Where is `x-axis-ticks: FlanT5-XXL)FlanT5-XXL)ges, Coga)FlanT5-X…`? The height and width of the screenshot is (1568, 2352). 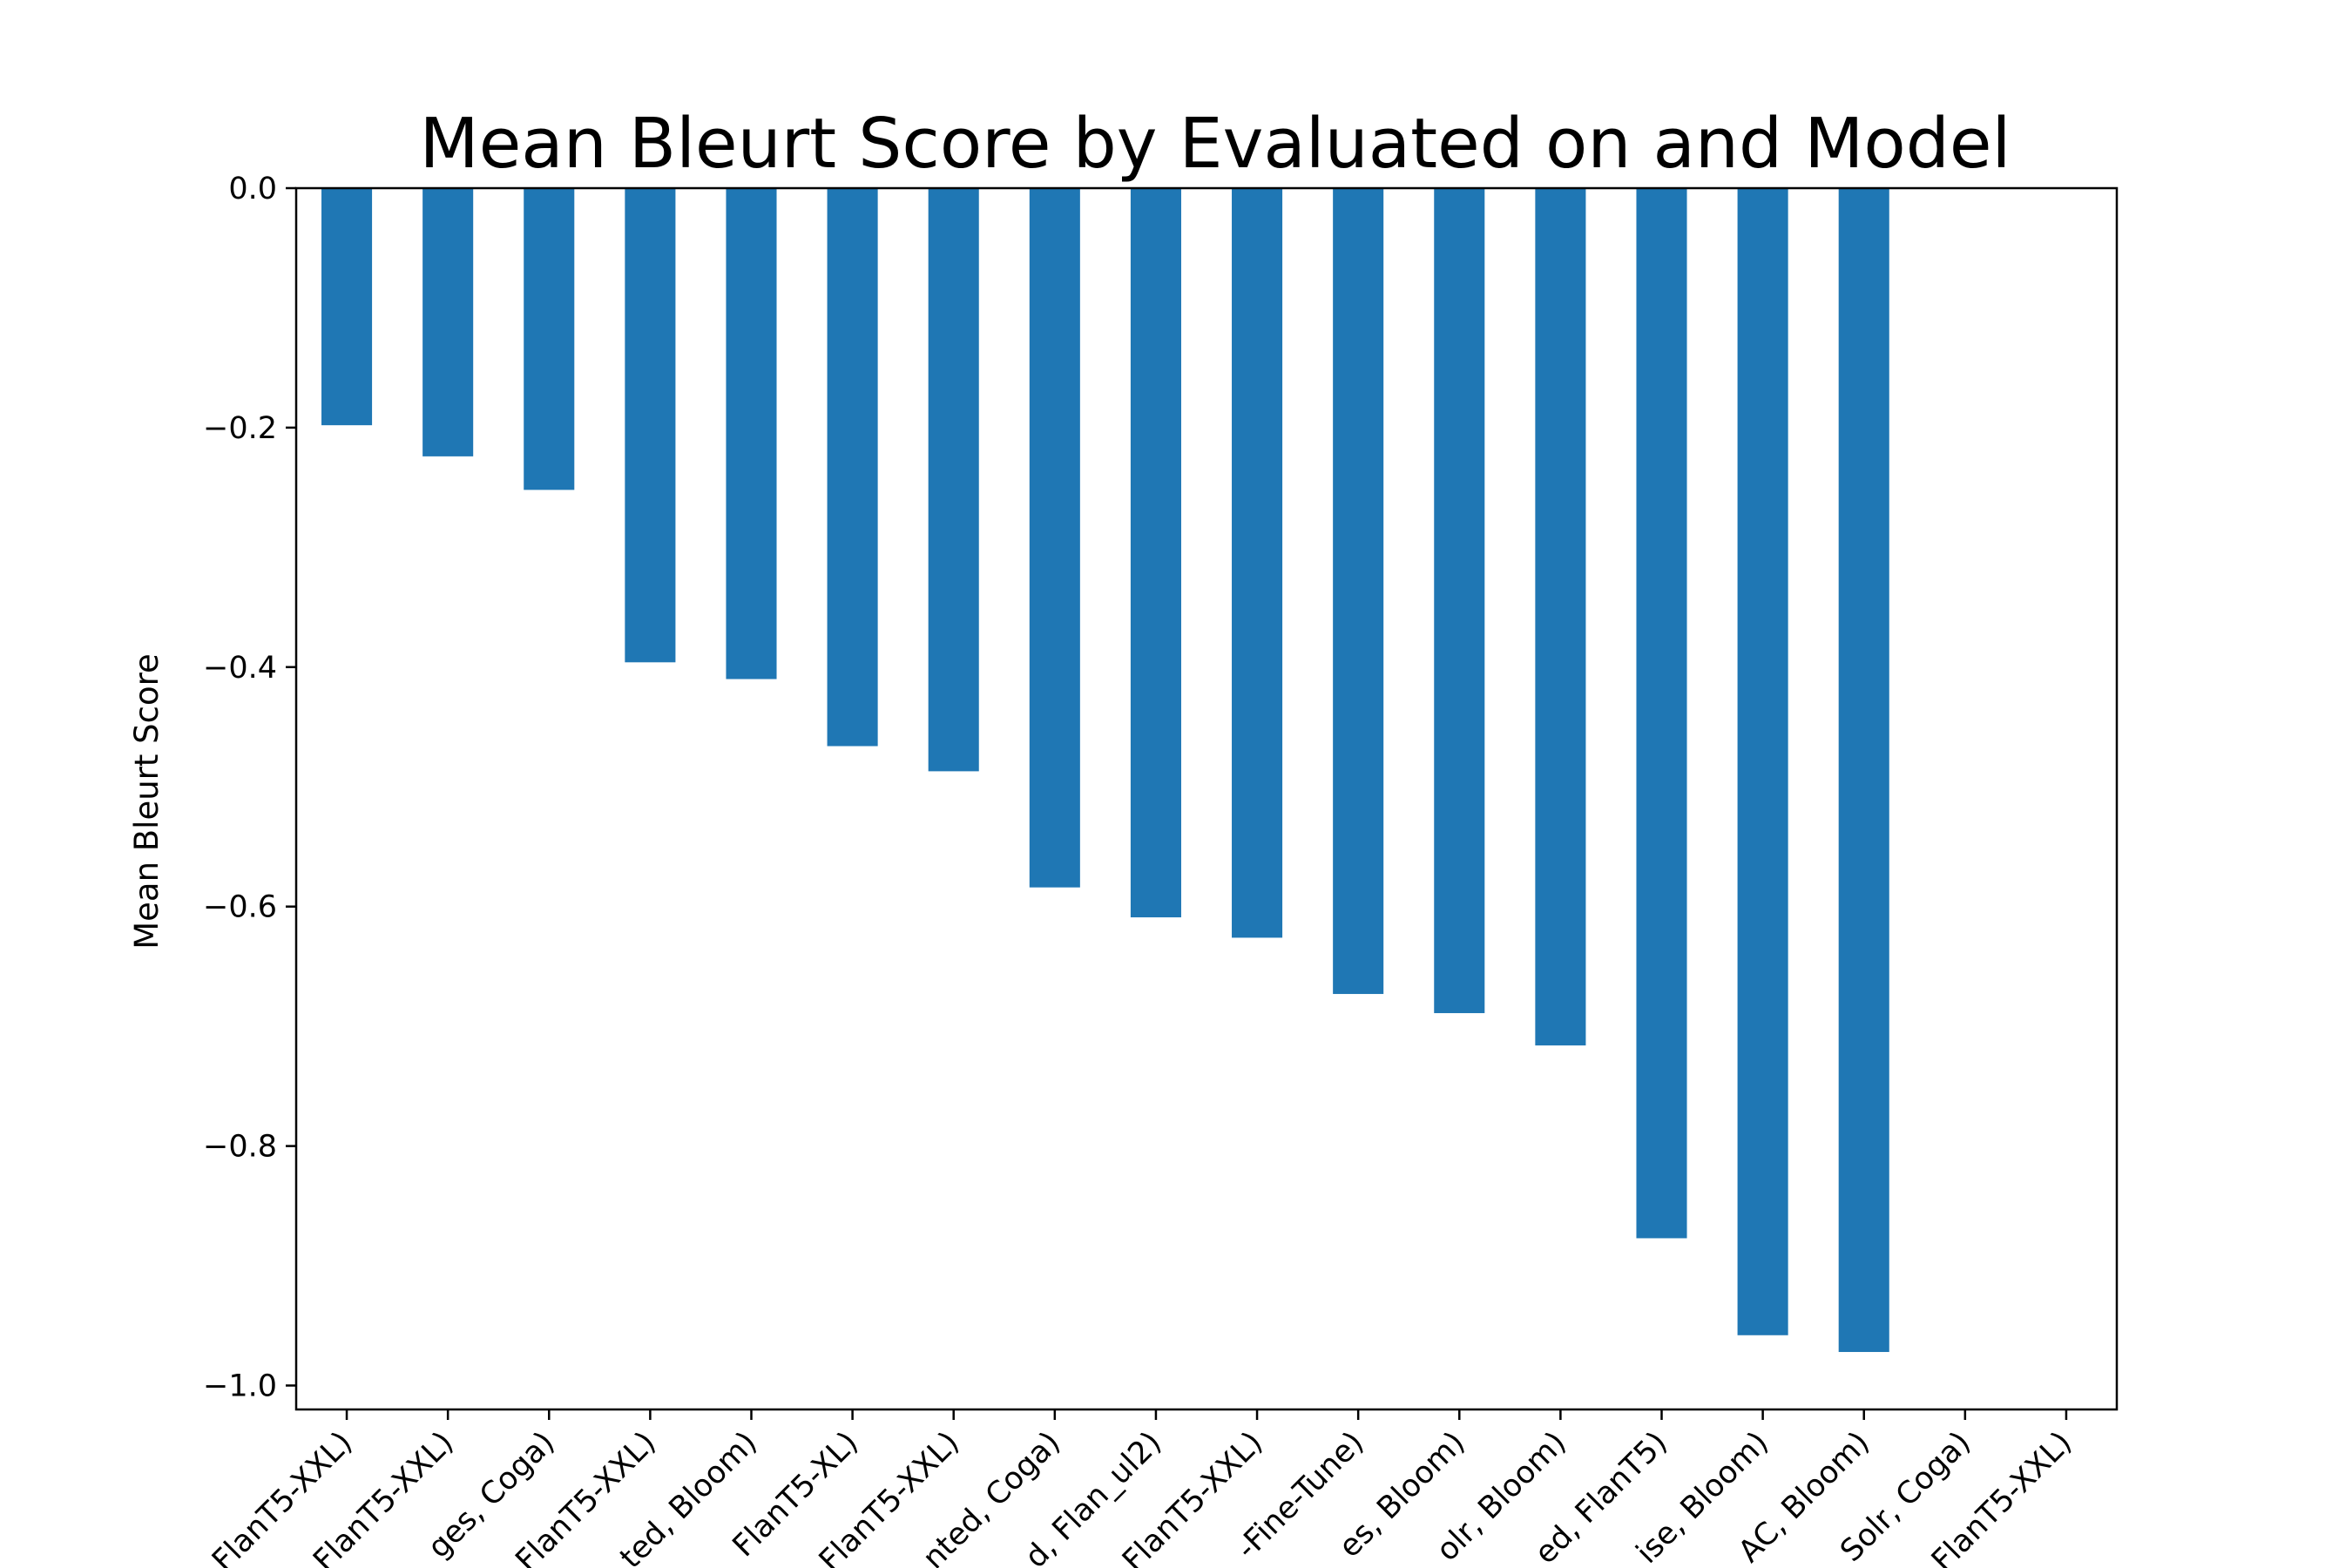
x-axis-ticks: FlanT5-XXL)FlanT5-XXL)ges, Coga)FlanT5-X… is located at coordinates (1142, 1488).